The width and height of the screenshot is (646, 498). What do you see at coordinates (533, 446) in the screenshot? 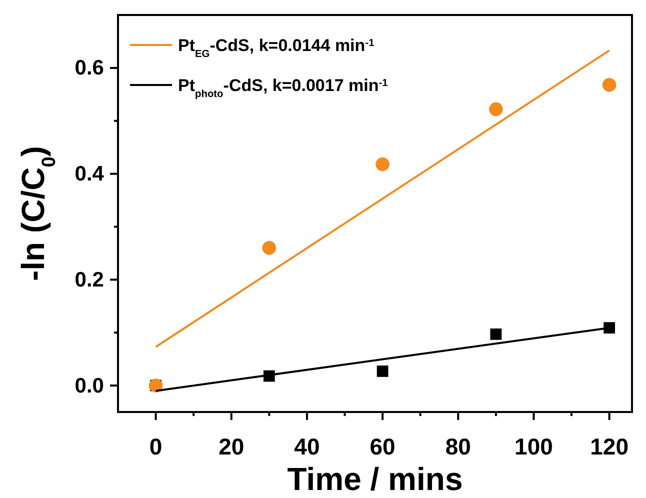
I see `x-tick-label: 100` at bounding box center [533, 446].